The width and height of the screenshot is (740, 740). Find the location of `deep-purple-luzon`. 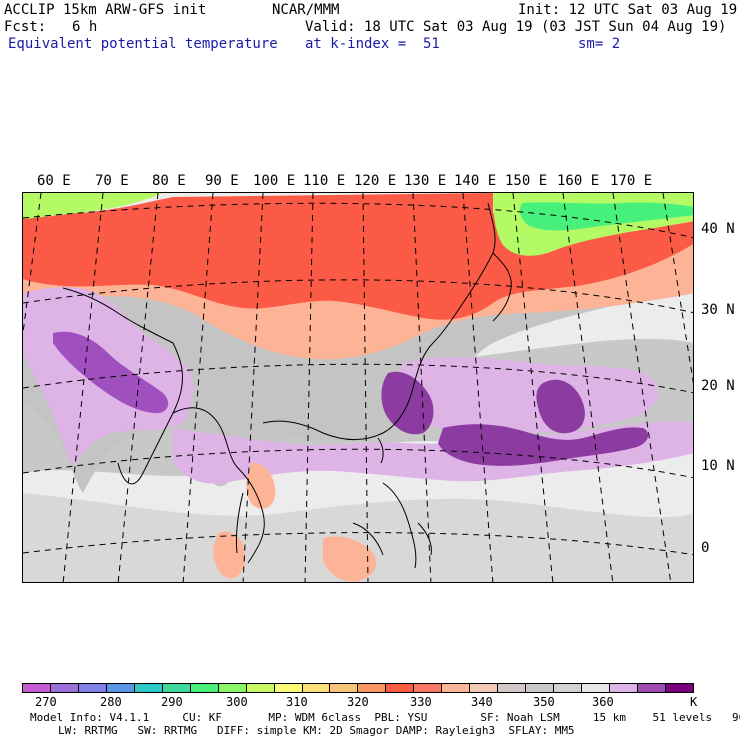

deep-purple-luzon is located at coordinates (407, 403).